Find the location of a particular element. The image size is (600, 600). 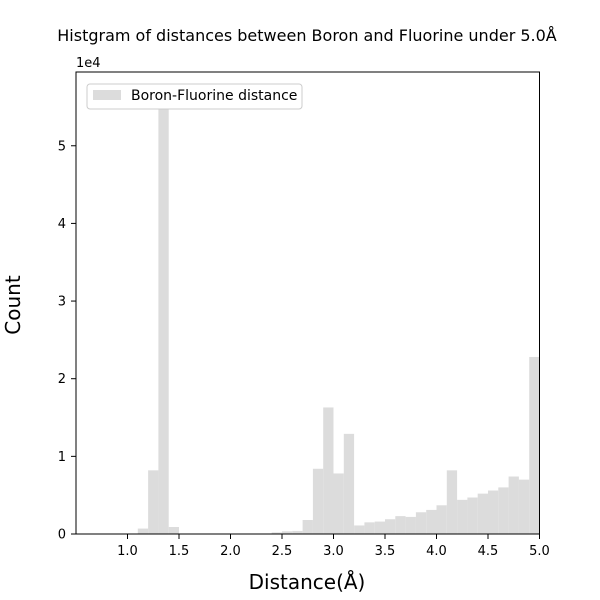

x-tick-label: 3.0 is located at coordinates (333, 551).